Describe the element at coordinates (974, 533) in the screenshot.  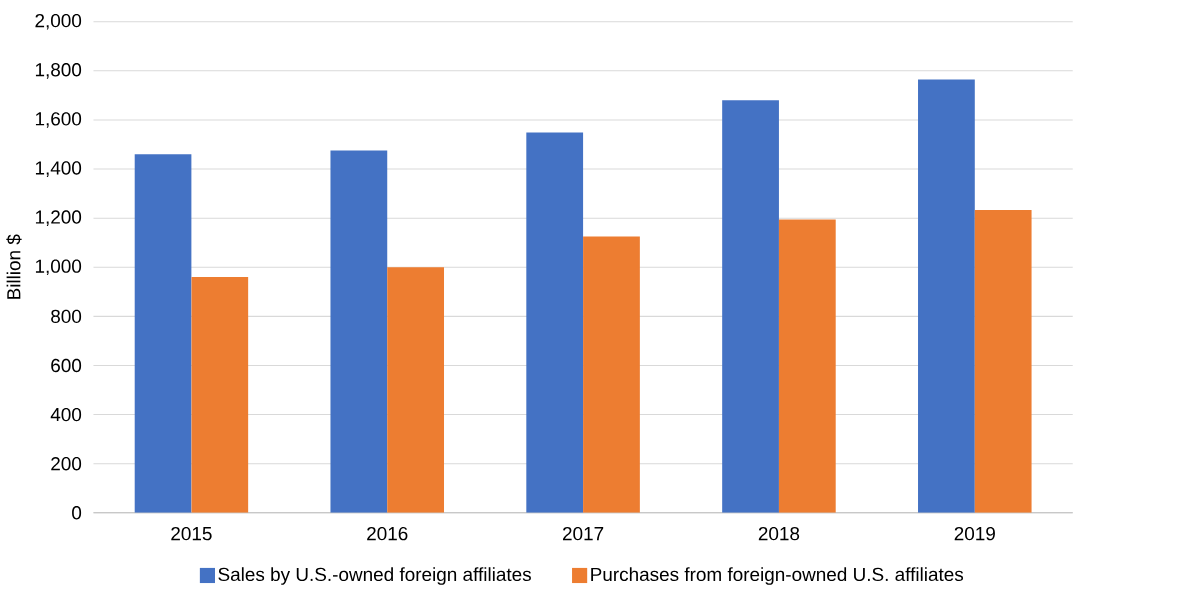
I see `x-tick-label: 2019` at that location.